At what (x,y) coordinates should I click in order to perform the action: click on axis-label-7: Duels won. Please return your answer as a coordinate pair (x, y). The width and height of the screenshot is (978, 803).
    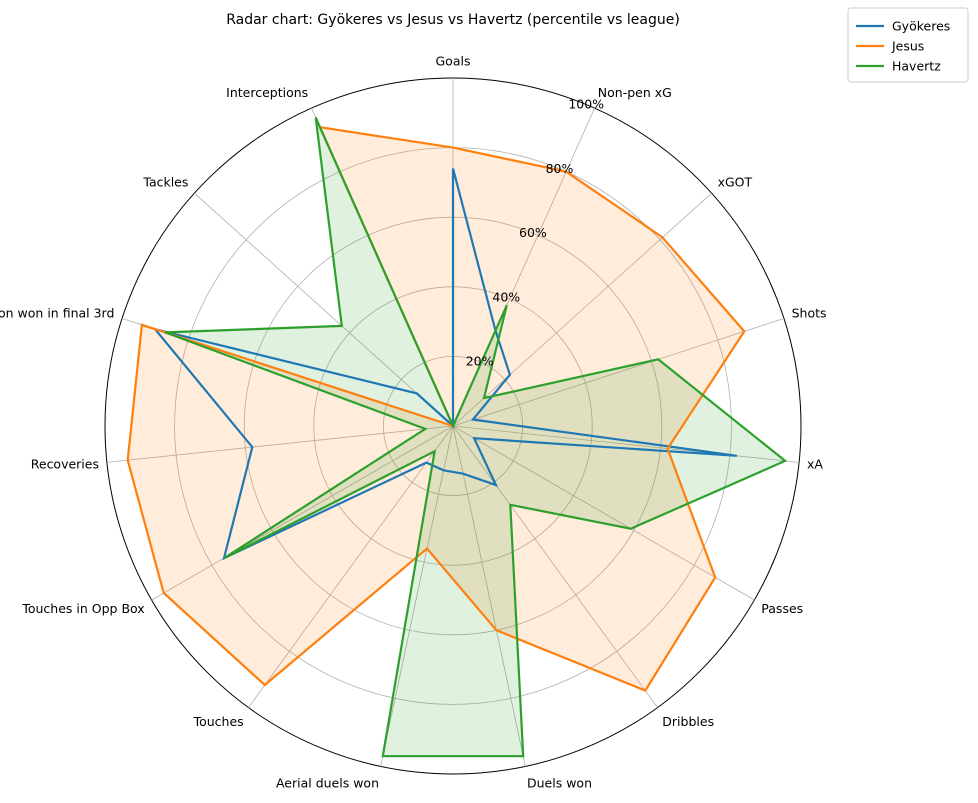
    Looking at the image, I should click on (559, 783).